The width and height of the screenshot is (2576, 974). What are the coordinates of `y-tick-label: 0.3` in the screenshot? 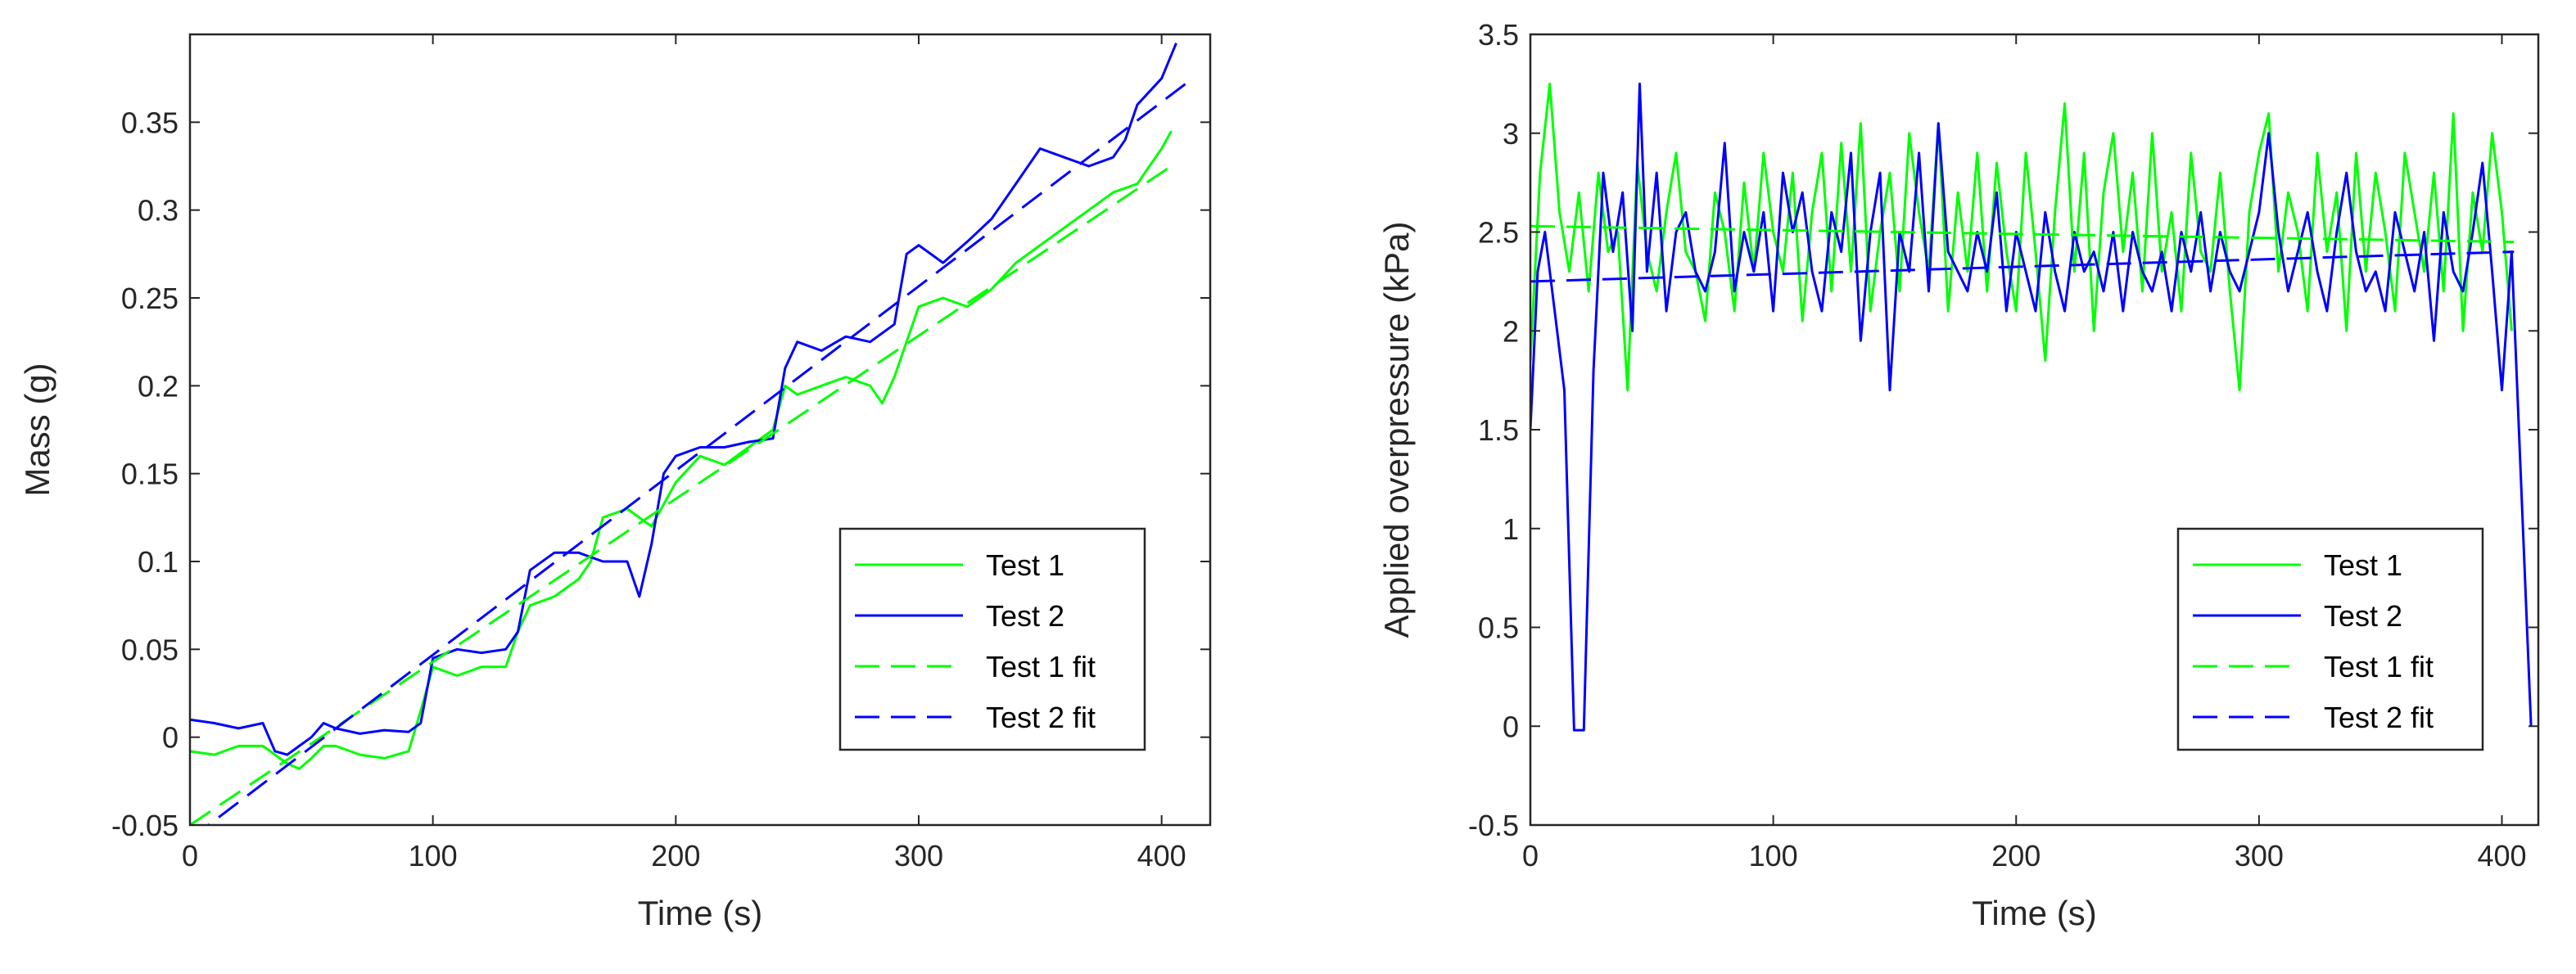 It's located at (158, 211).